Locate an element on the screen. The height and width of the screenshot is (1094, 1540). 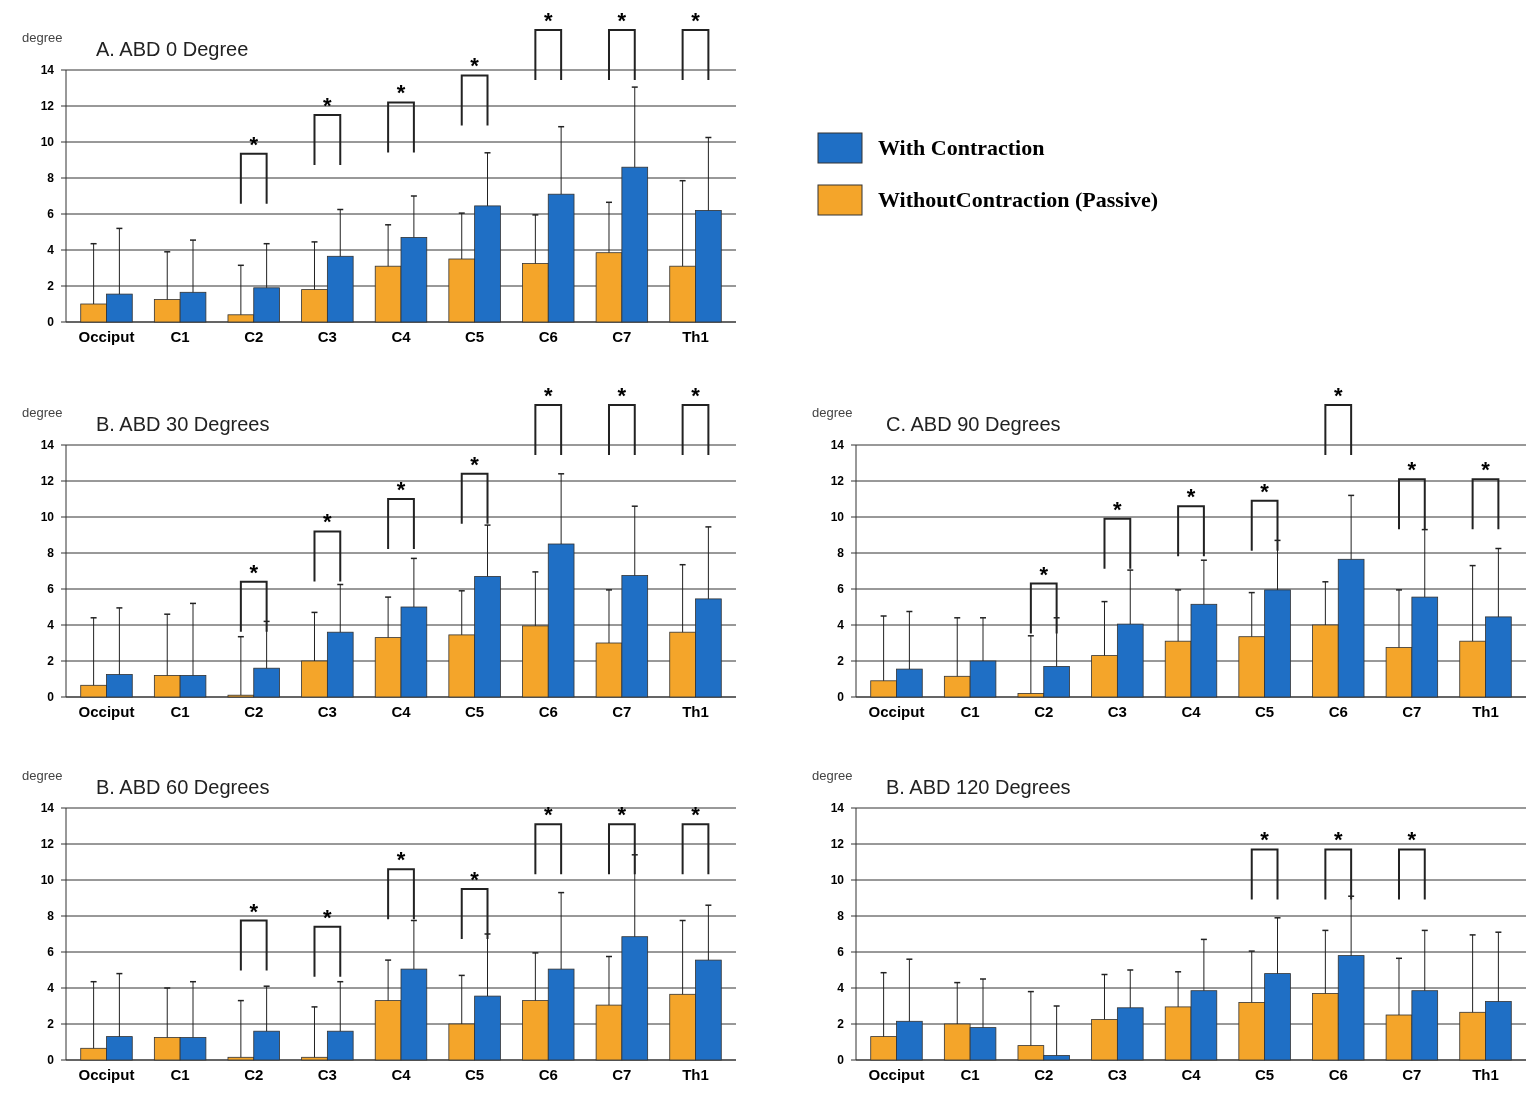
legend-label: With Contraction is located at coordinates (961, 147).